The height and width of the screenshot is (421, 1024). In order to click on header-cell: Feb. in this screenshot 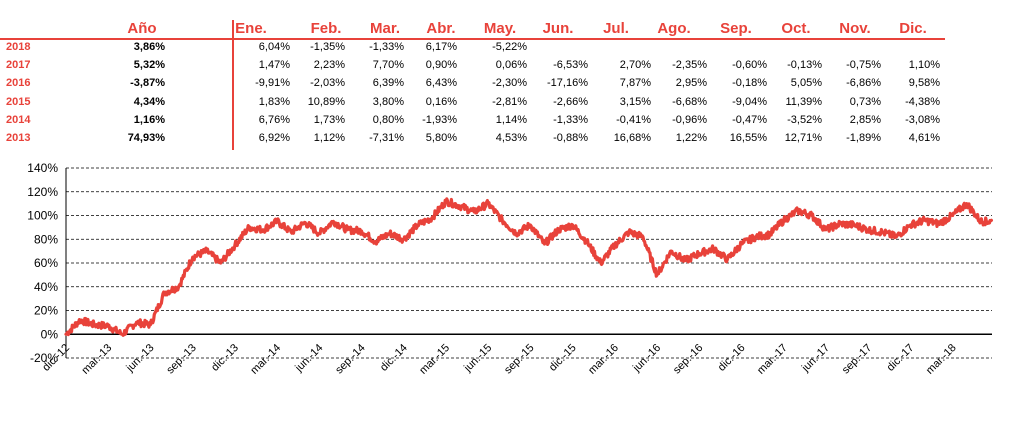, I will do `click(326, 28)`.